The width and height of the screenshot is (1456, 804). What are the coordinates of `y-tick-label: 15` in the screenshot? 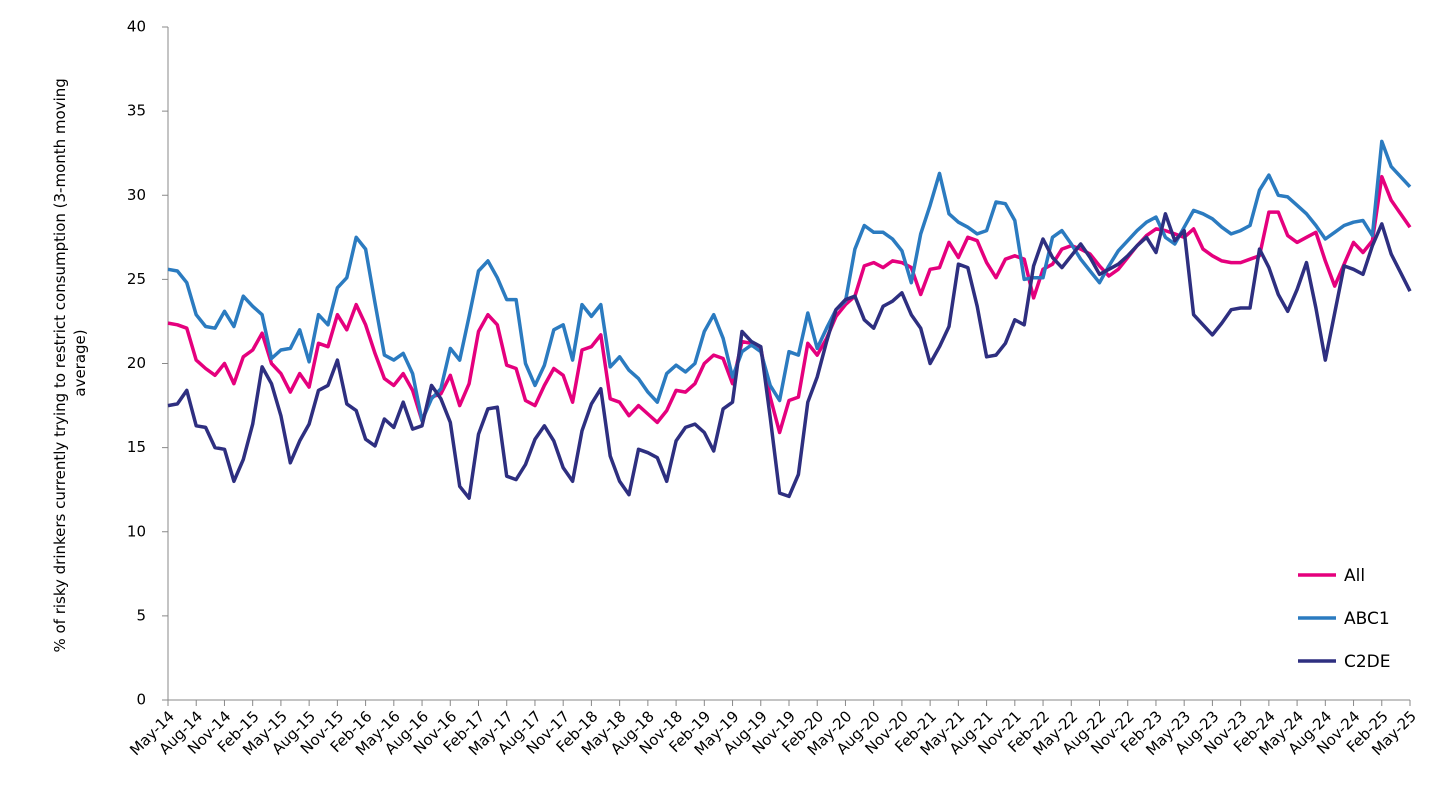 It's located at (136, 447).